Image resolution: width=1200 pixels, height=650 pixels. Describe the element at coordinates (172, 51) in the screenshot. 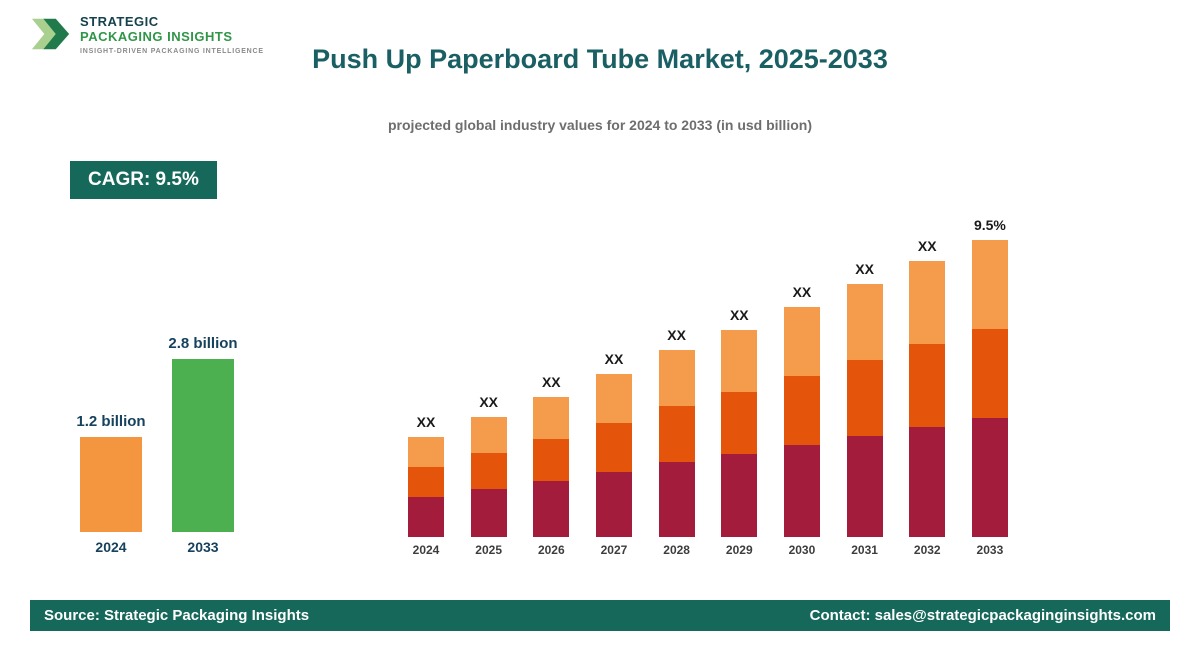

I see `logo-tagline: INSIGHT-DRIVEN PACKAGING INTELLIGENCE` at that location.